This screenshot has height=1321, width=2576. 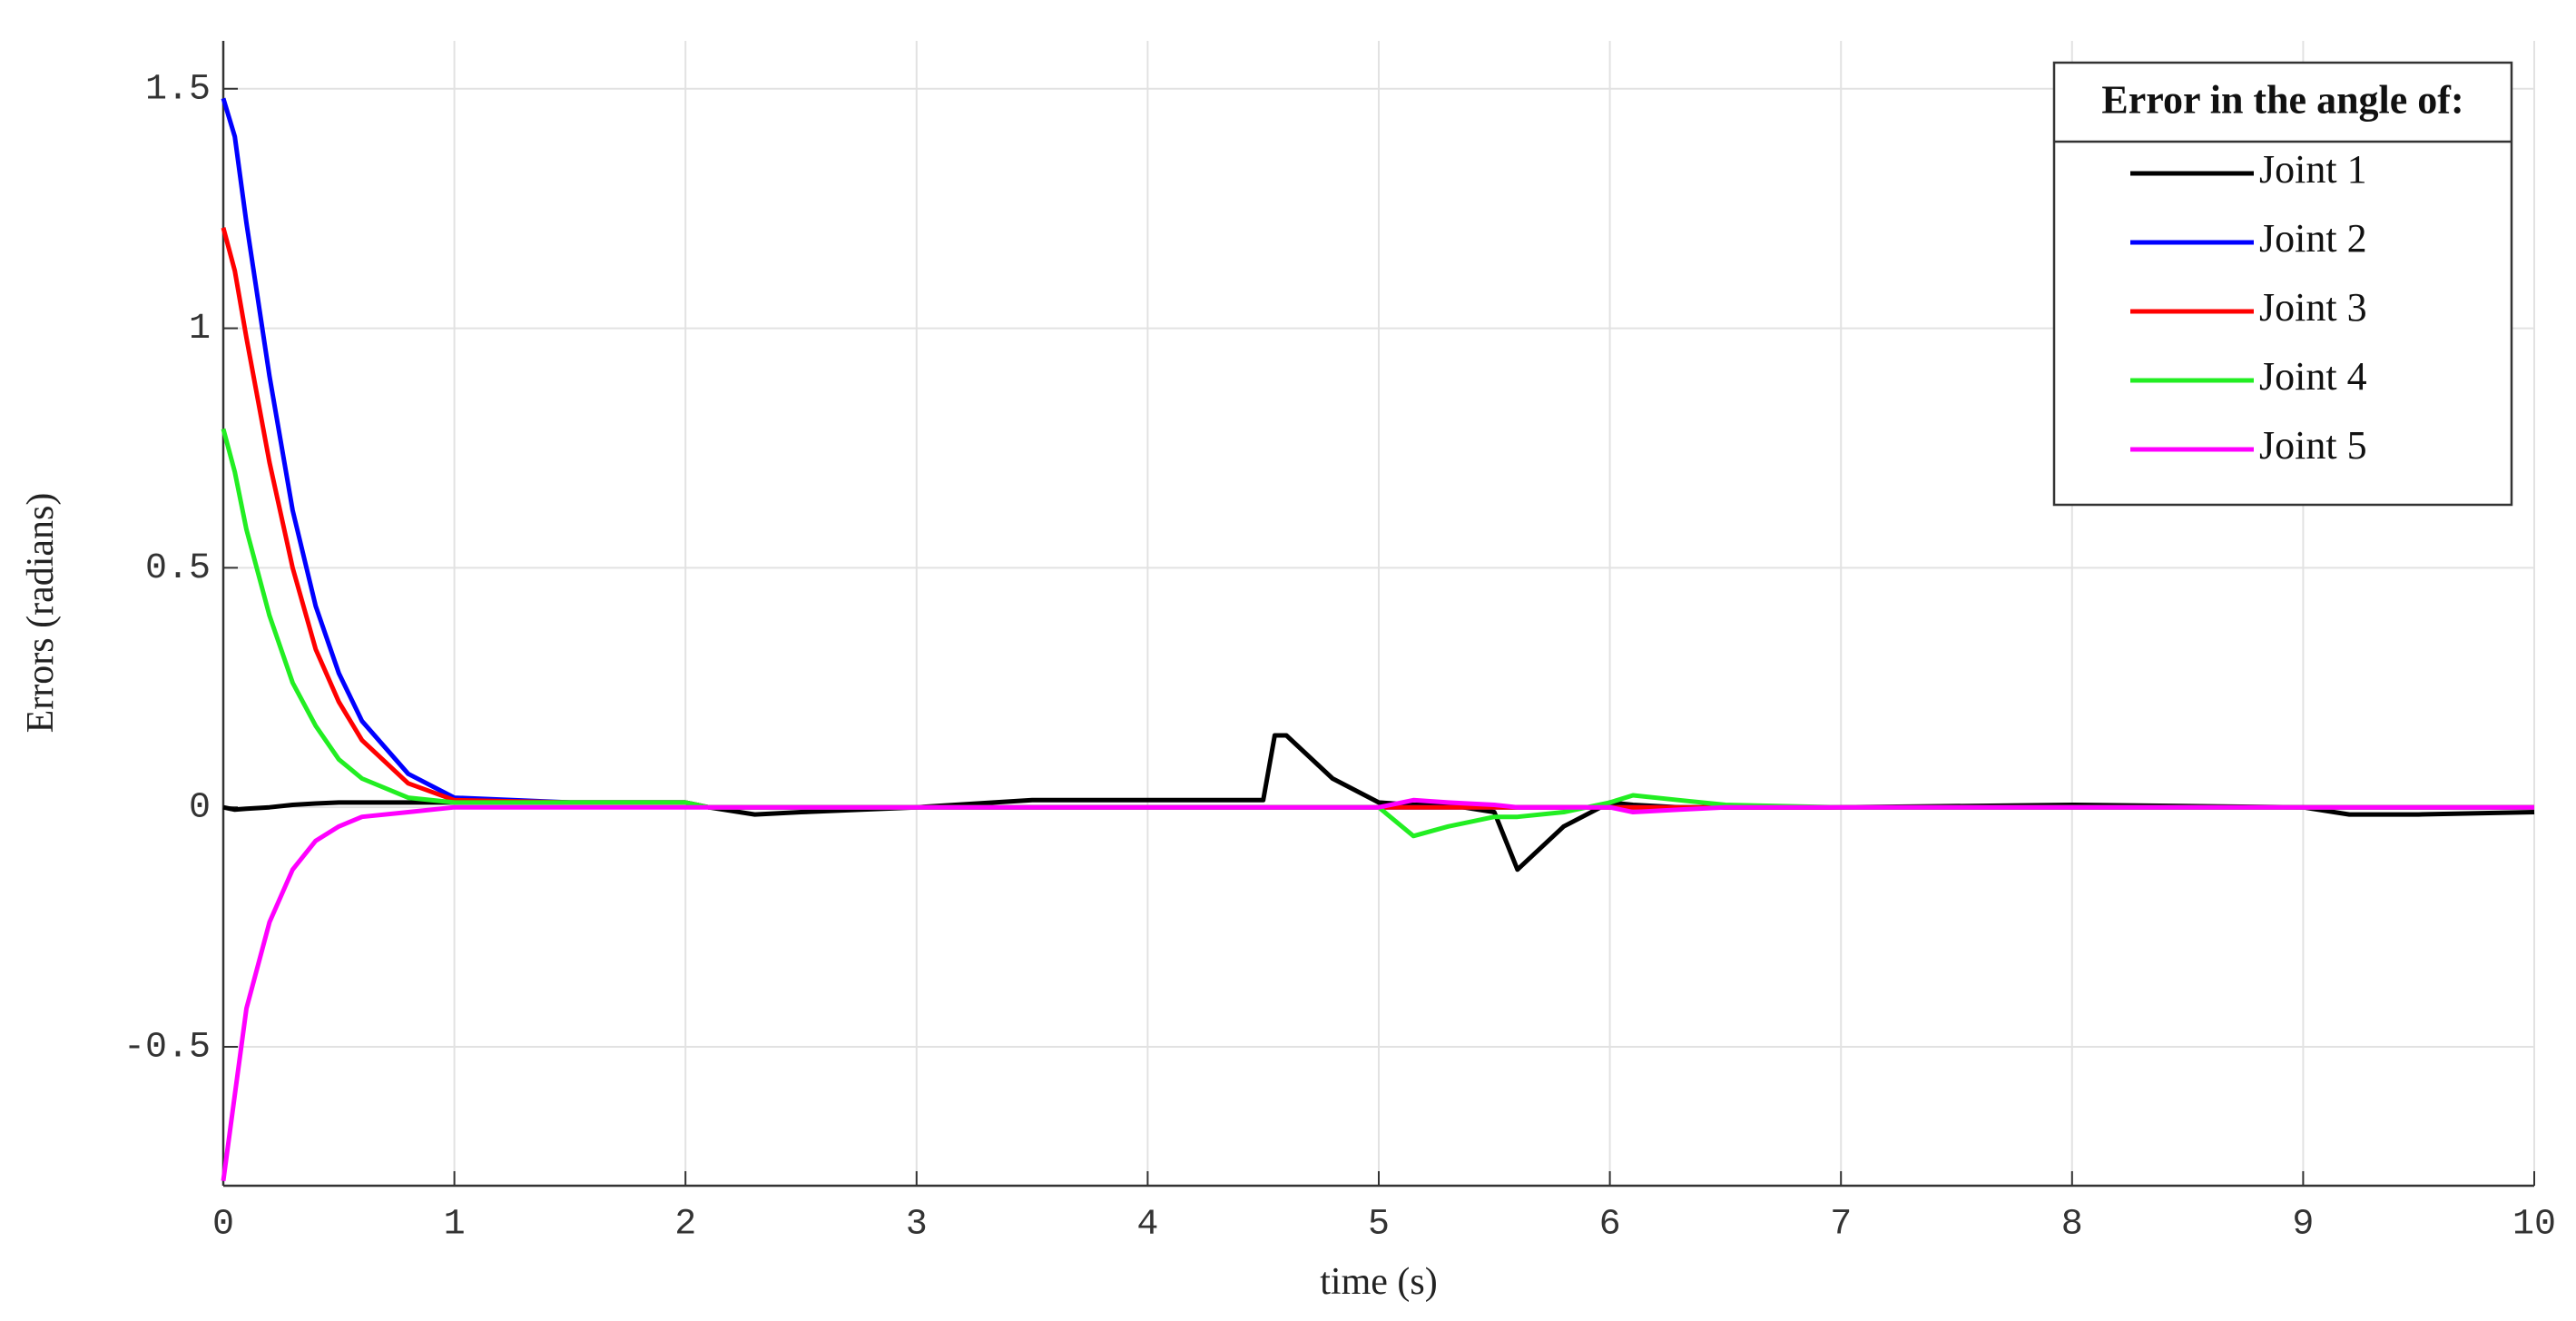 What do you see at coordinates (1841, 1225) in the screenshot?
I see `x-tick-label: 7` at bounding box center [1841, 1225].